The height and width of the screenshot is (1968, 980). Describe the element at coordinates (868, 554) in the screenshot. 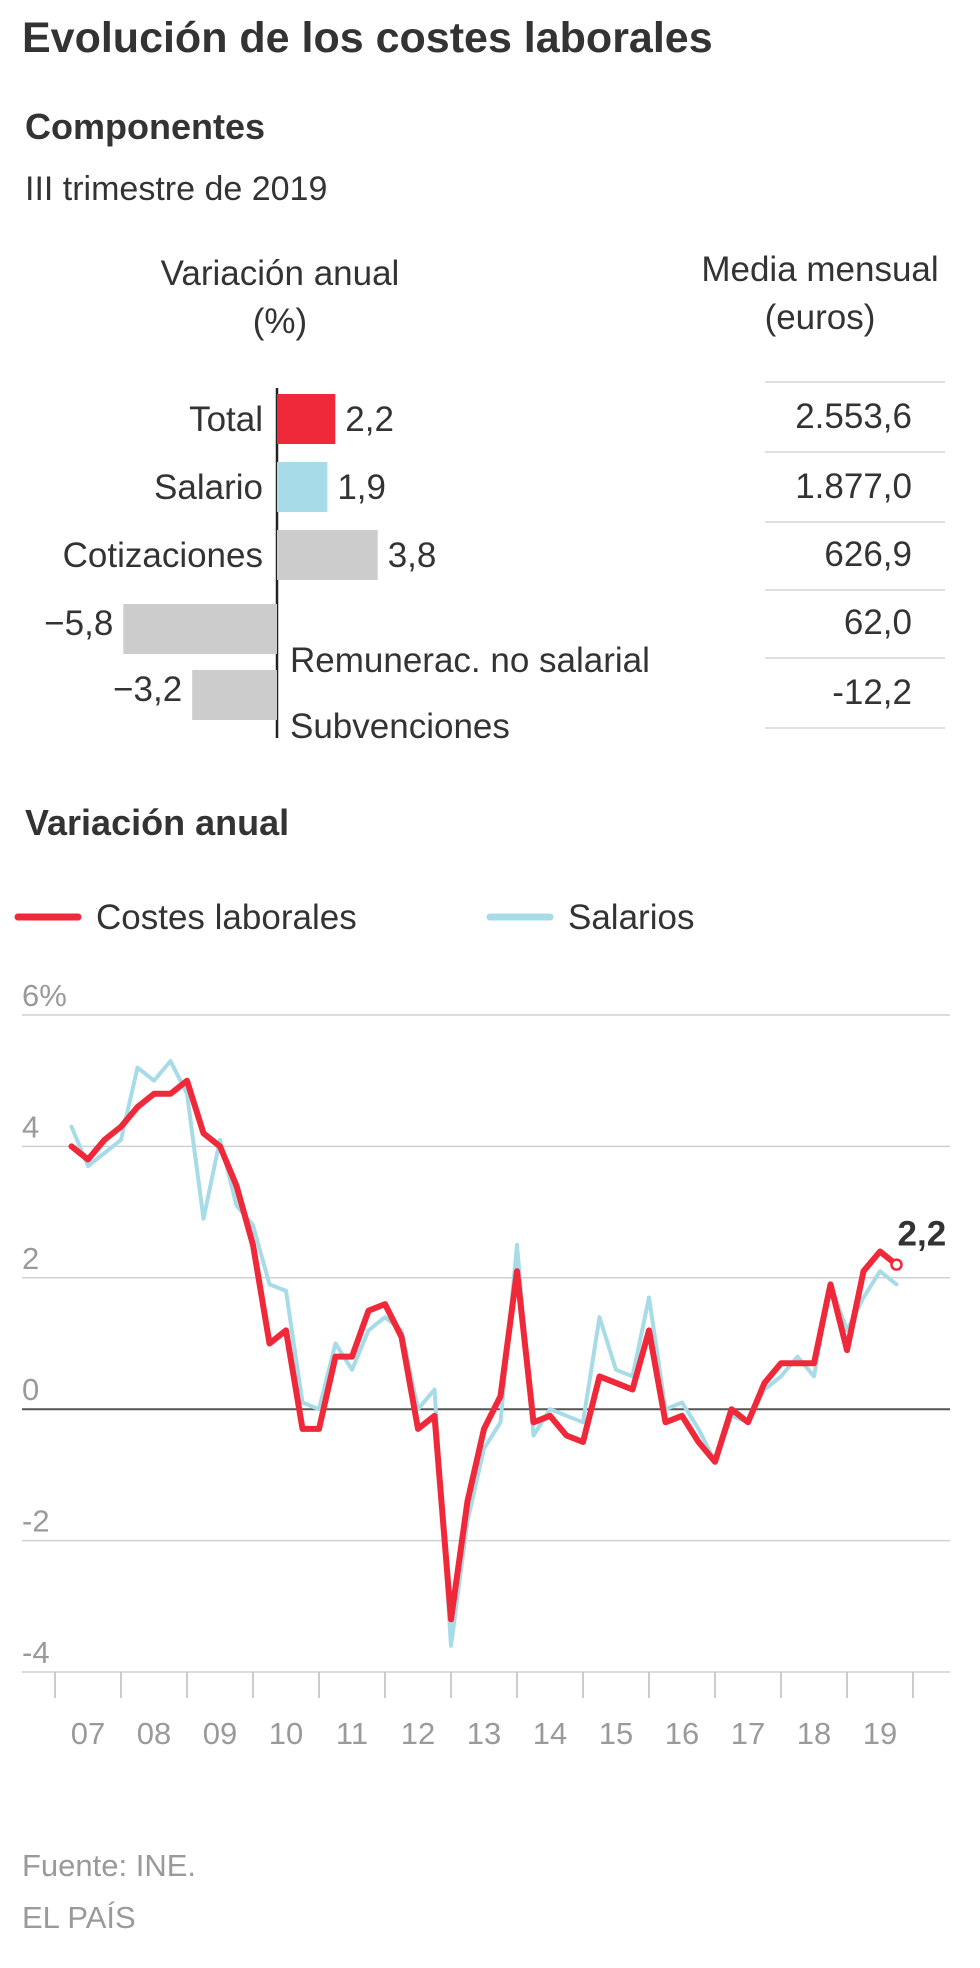

I see `table-value: 626,9` at that location.